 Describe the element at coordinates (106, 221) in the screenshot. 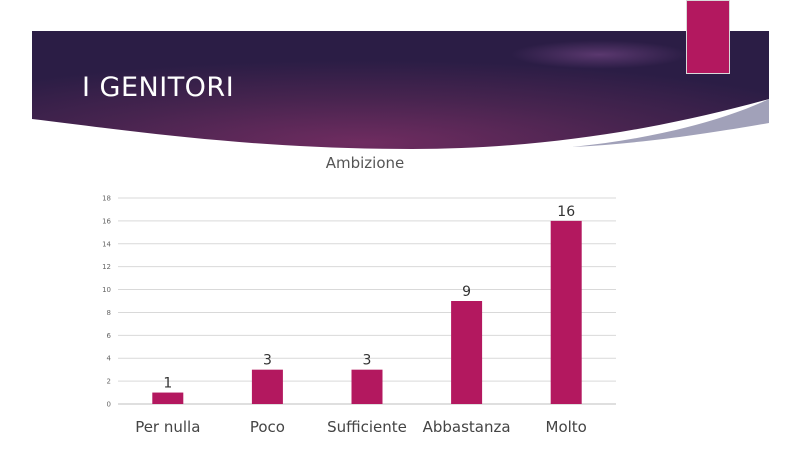

I see `y-tick-label: 16` at that location.